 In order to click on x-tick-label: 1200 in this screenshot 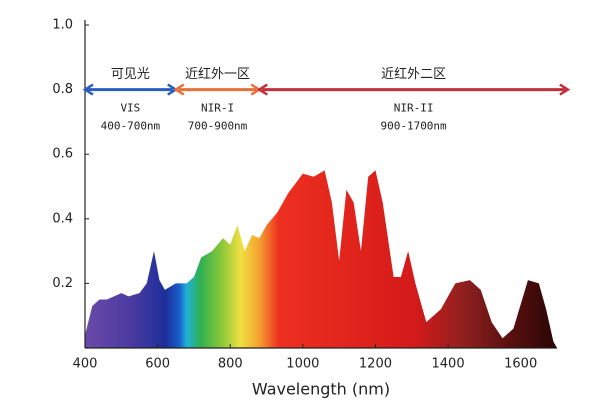, I will do `click(375, 364)`.